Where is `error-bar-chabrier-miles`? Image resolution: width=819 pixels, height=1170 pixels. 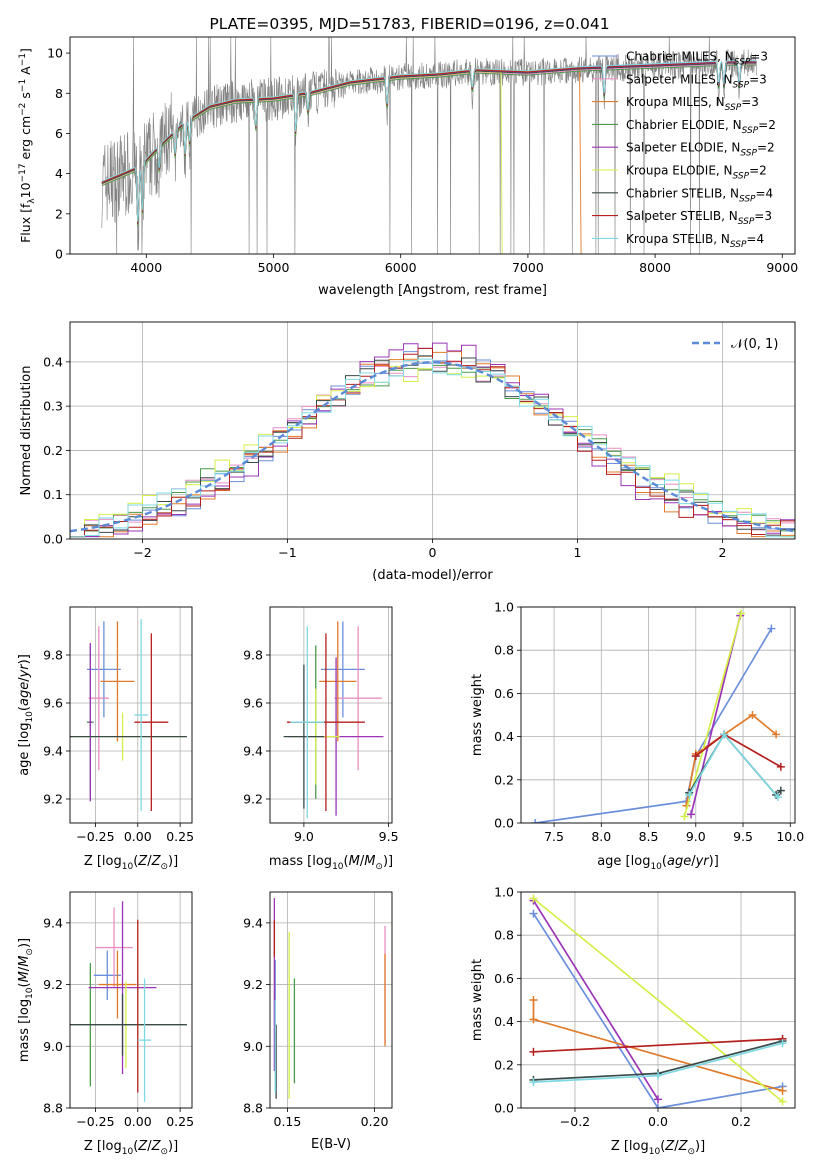
error-bar-chabrier-miles is located at coordinates (103, 669).